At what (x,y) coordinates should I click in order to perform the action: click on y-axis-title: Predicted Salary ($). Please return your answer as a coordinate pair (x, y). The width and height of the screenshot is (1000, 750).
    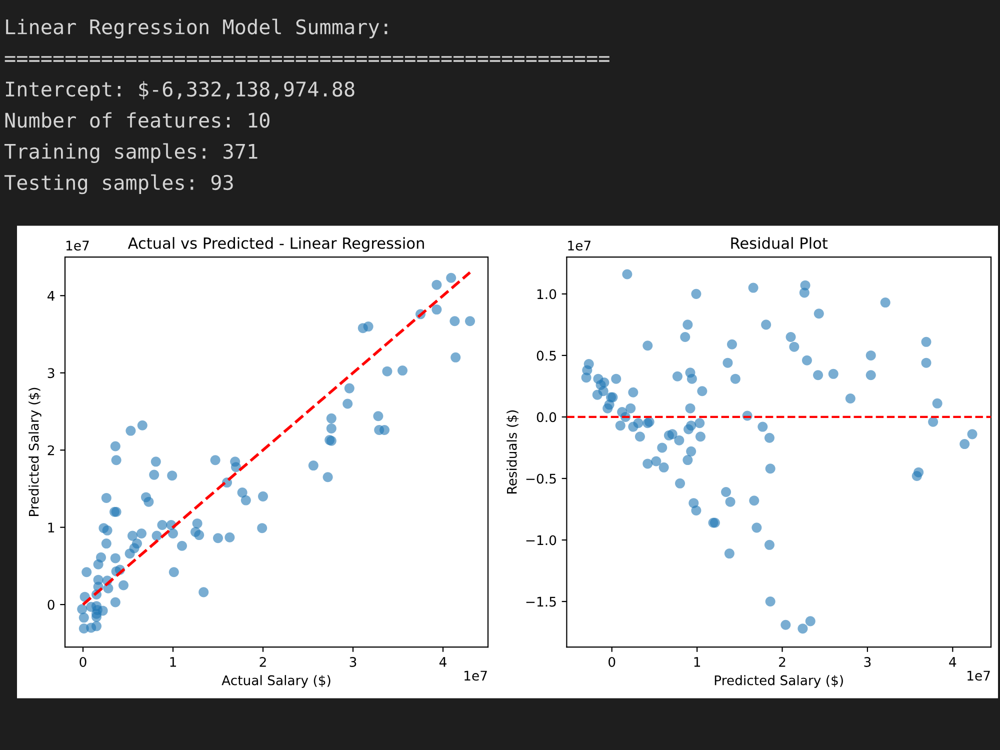
    Looking at the image, I should click on (35, 452).